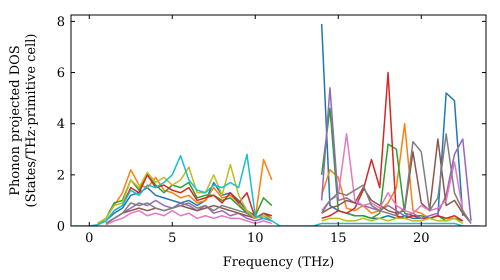  I want to click on x-tick-label: 10, so click(255, 238).